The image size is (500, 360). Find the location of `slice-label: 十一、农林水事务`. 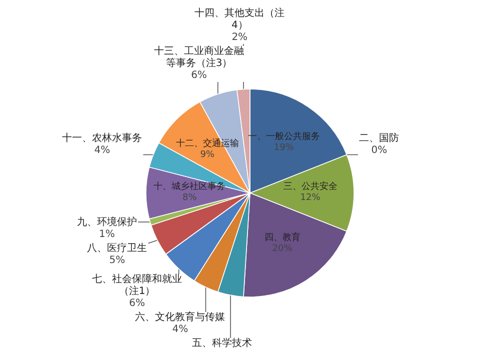

slice-label: 十一、农林水事务 is located at coordinates (102, 139).